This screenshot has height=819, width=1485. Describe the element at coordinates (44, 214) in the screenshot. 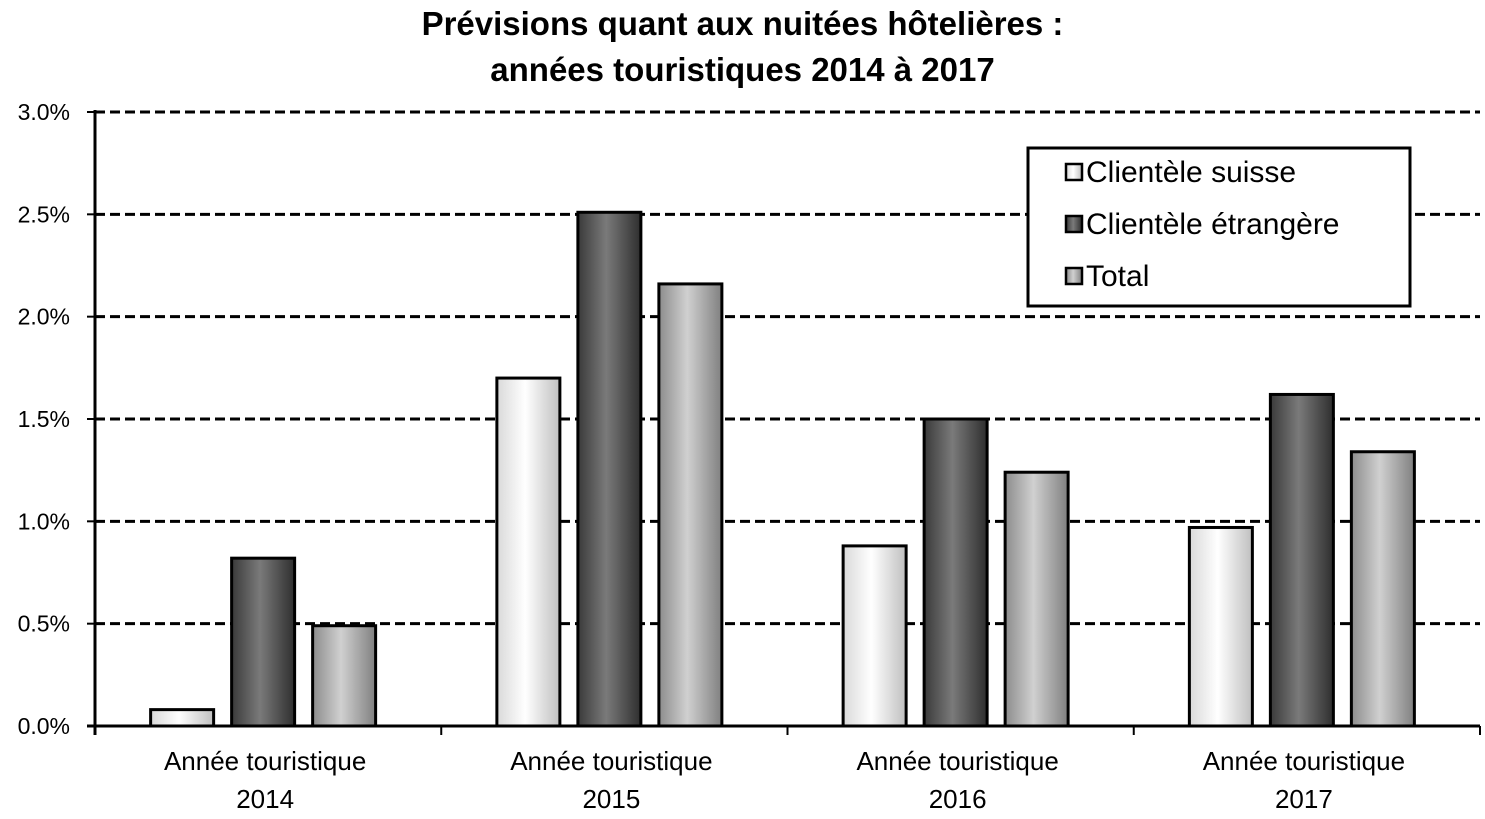

I see `y-tick-label: 2.5%` at that location.